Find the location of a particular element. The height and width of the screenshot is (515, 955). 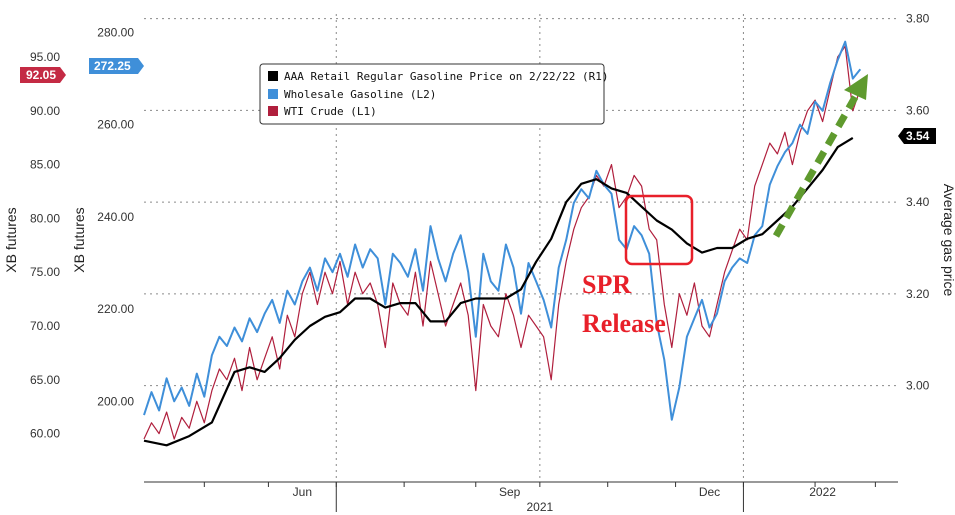

y-axis-right: 3.80 3.60 3.40 3.20 3.00 is located at coordinates (918, 202).